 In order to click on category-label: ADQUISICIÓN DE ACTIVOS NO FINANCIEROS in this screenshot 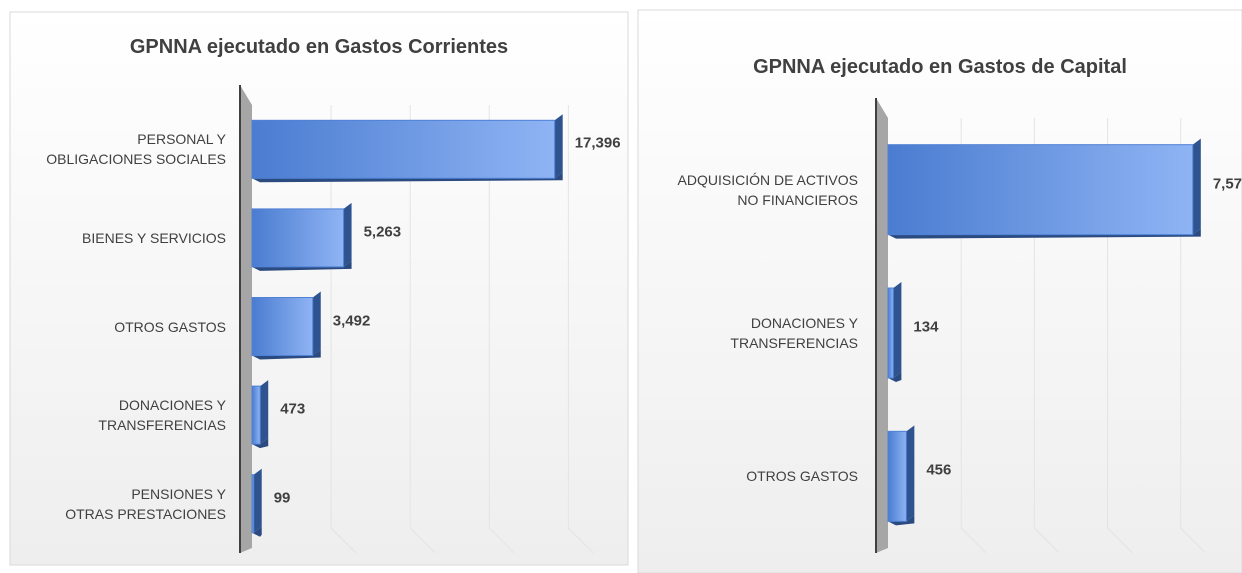, I will do `click(767, 189)`.